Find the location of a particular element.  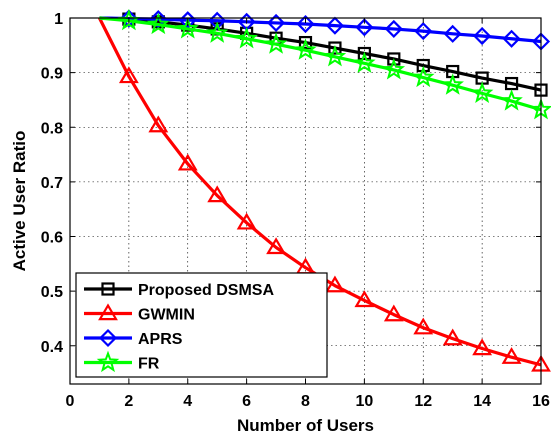

legend: Proposed DSMSA GWMIN APRS FR is located at coordinates (201, 325).